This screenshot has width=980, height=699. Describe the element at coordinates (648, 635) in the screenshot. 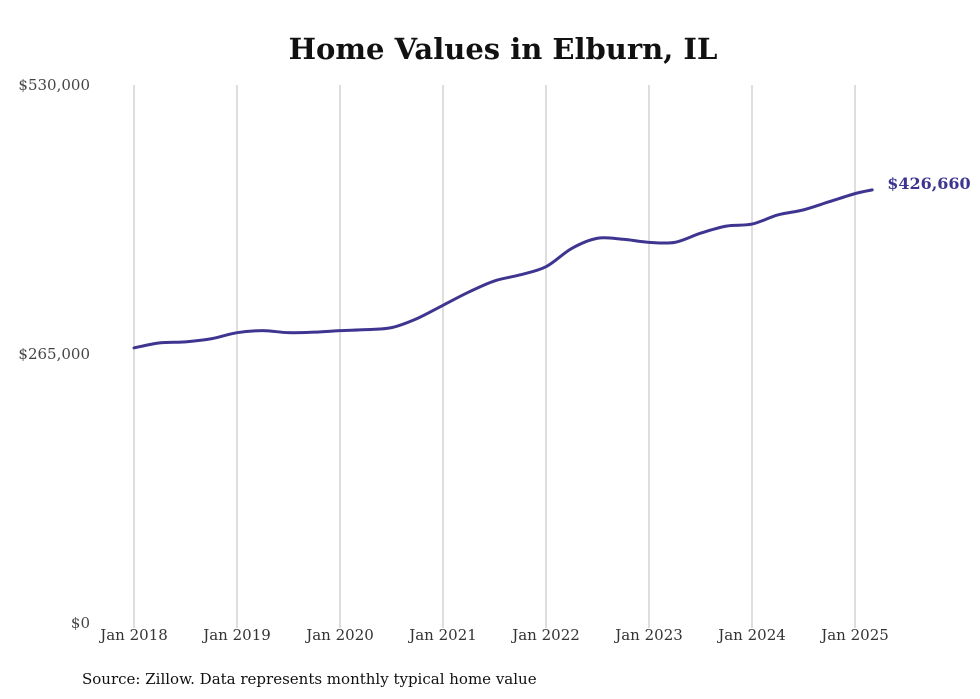

I see `x-tick-label: Jan 2023` at that location.